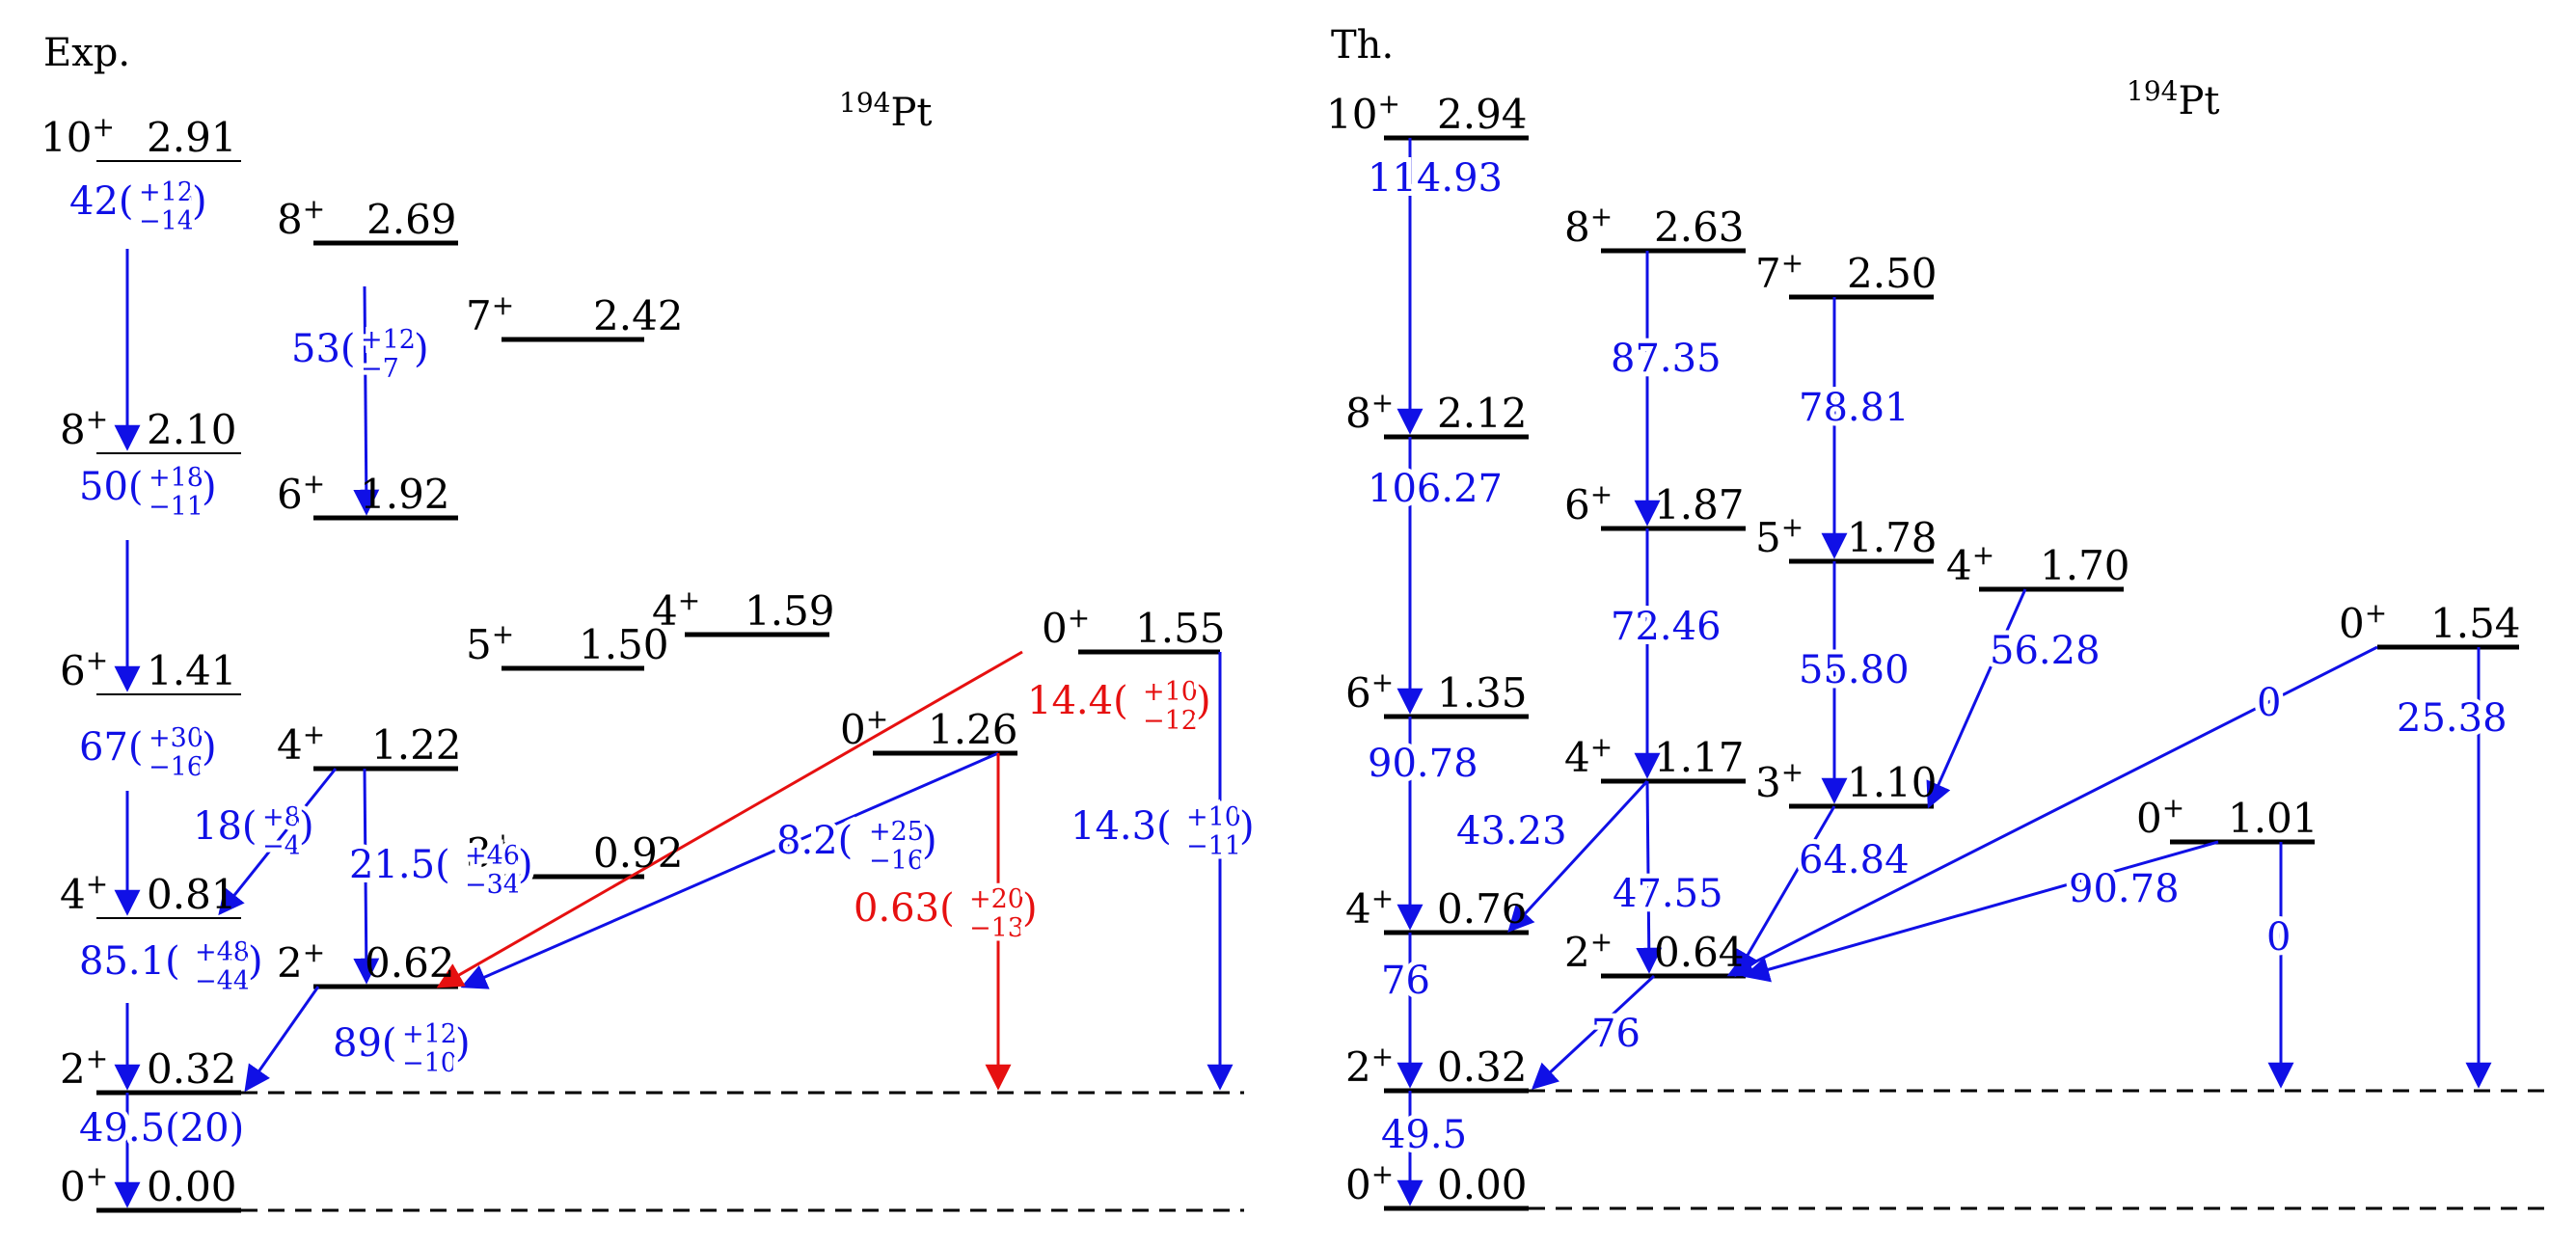 Image resolution: width=2576 pixels, height=1246 pixels. What do you see at coordinates (1892, 537) in the screenshot?
I see `level-energy-label: 1.78` at bounding box center [1892, 537].